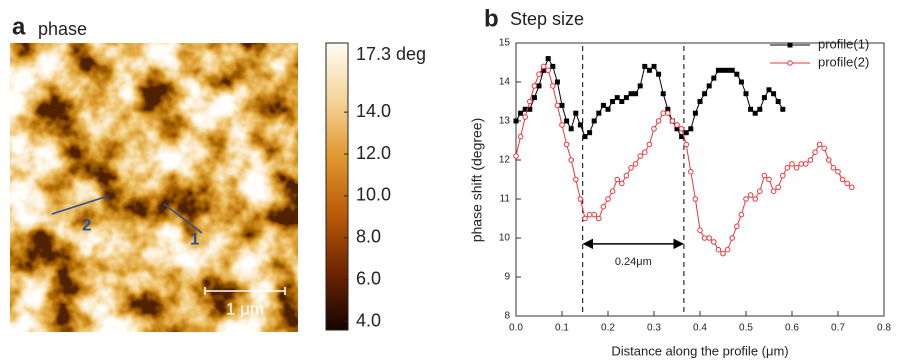  I want to click on x-tick-label: 0.1, so click(562, 328).